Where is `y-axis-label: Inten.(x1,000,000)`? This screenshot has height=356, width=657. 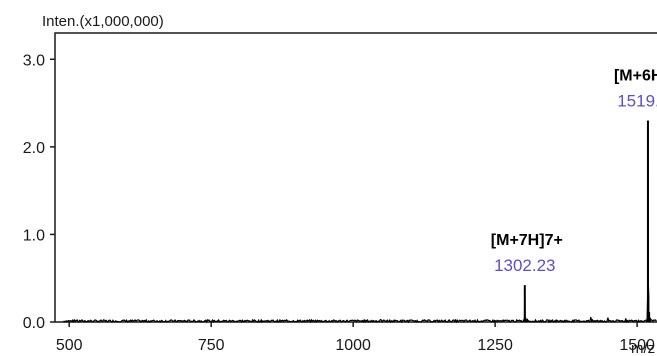
y-axis-label: Inten.(x1,000,000) is located at coordinates (103, 21).